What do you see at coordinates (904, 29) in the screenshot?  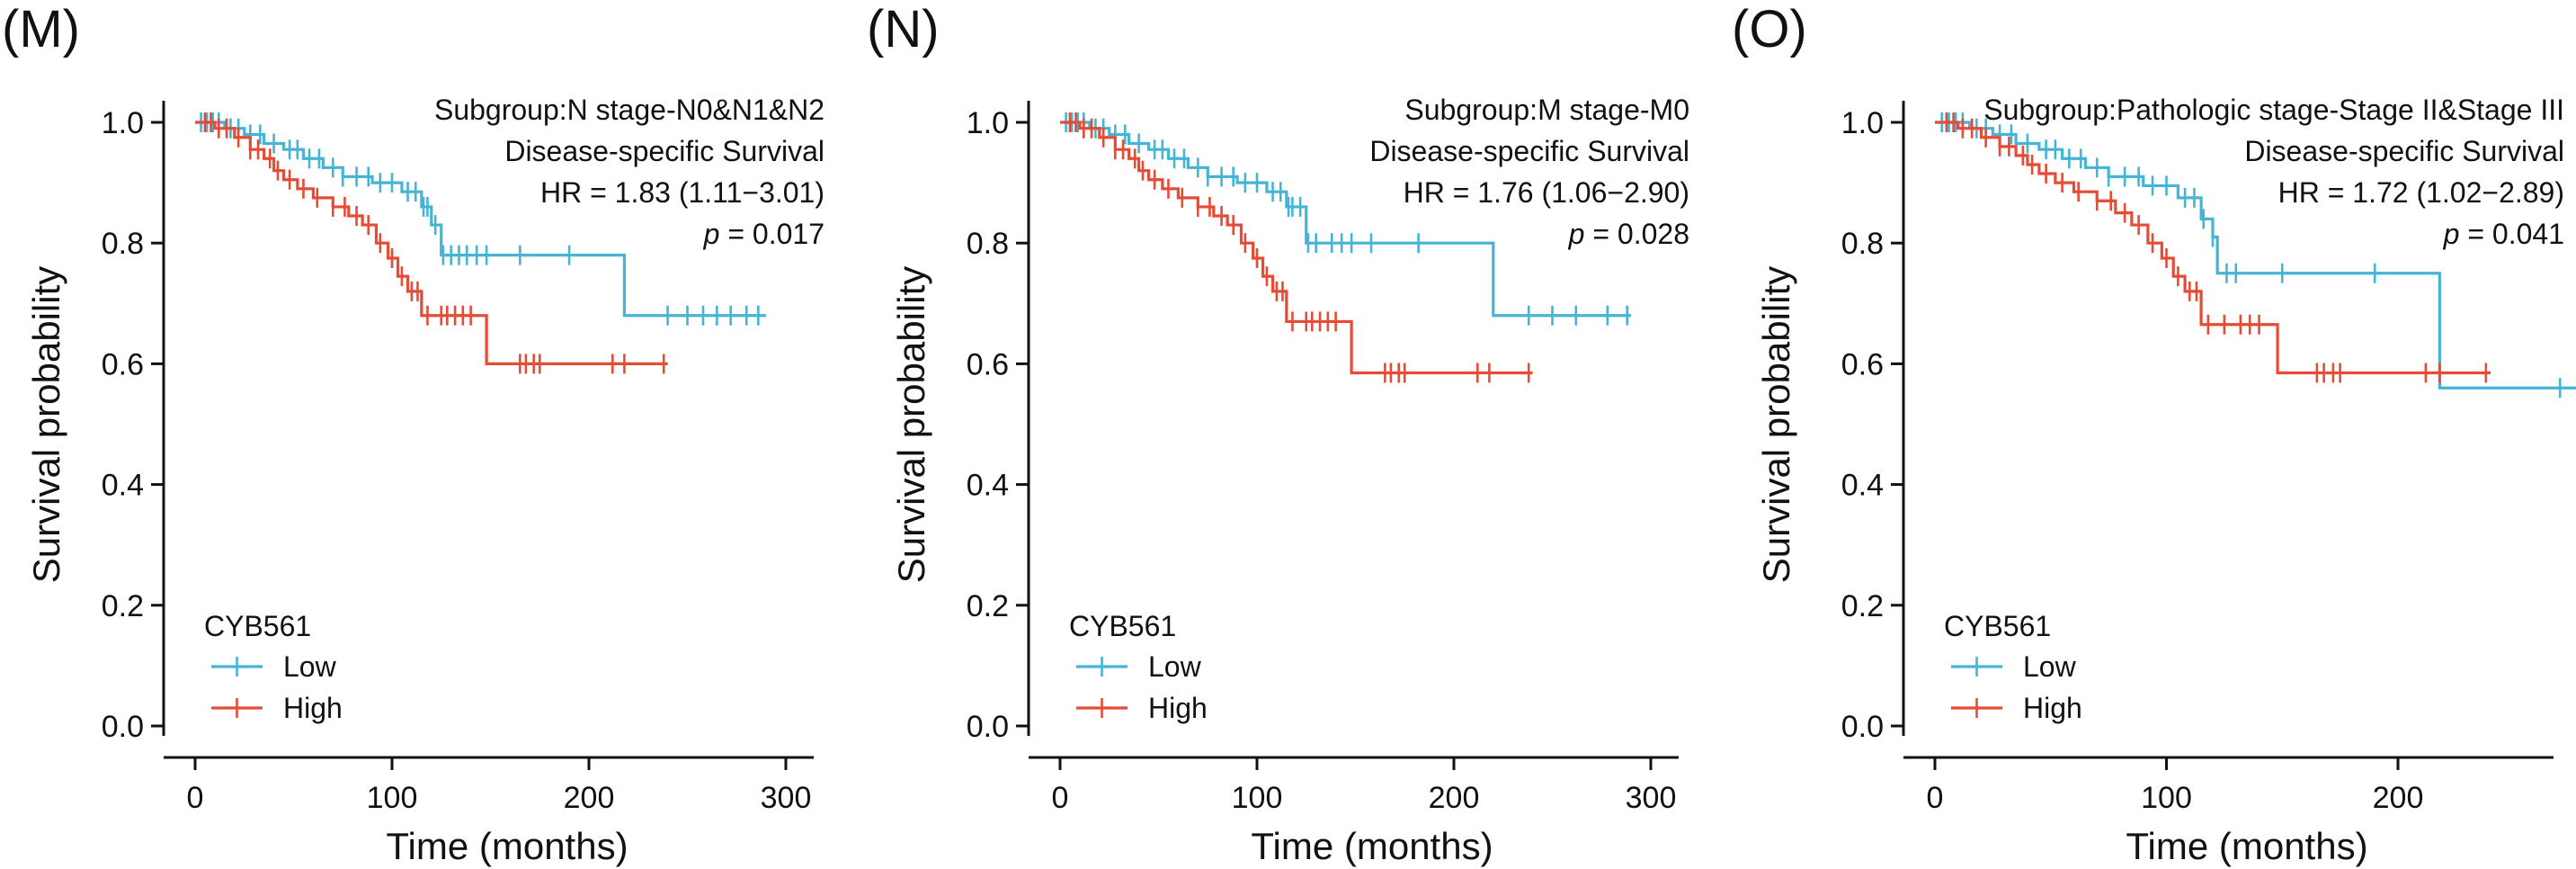 I see `panel-label: (N)` at bounding box center [904, 29].